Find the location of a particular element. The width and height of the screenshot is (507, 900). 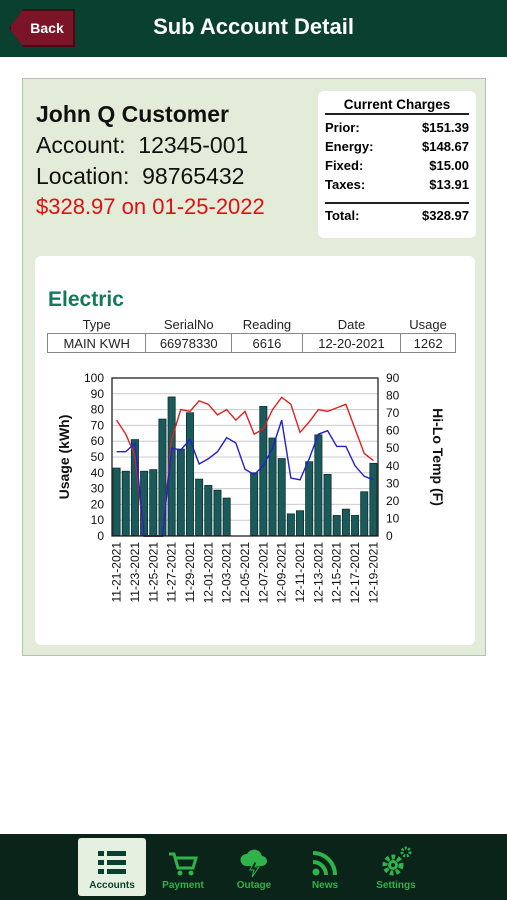

gear-icon is located at coordinates (397, 861).